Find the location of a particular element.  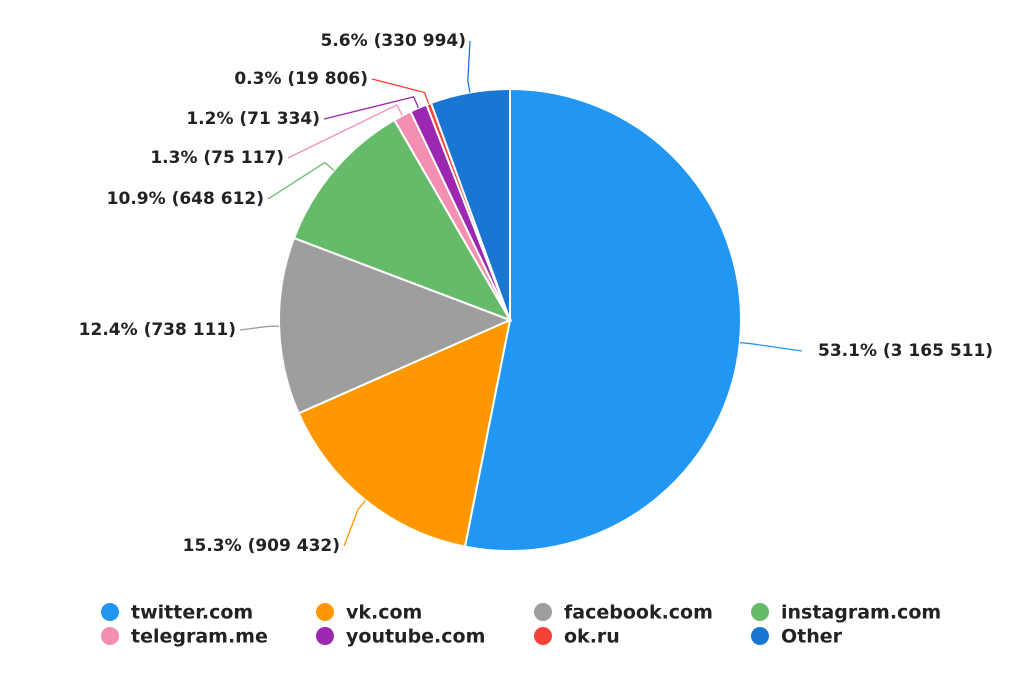

data-label: 10.9% (648 612) is located at coordinates (185, 199).